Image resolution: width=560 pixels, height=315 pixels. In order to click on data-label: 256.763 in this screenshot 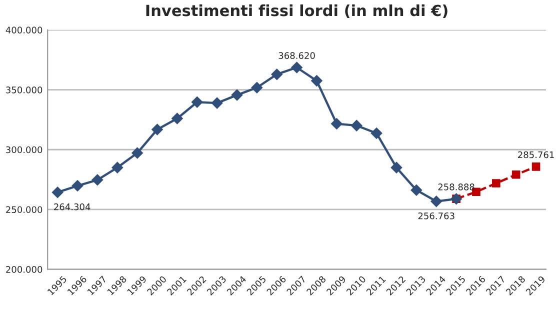, I will do `click(436, 216)`.